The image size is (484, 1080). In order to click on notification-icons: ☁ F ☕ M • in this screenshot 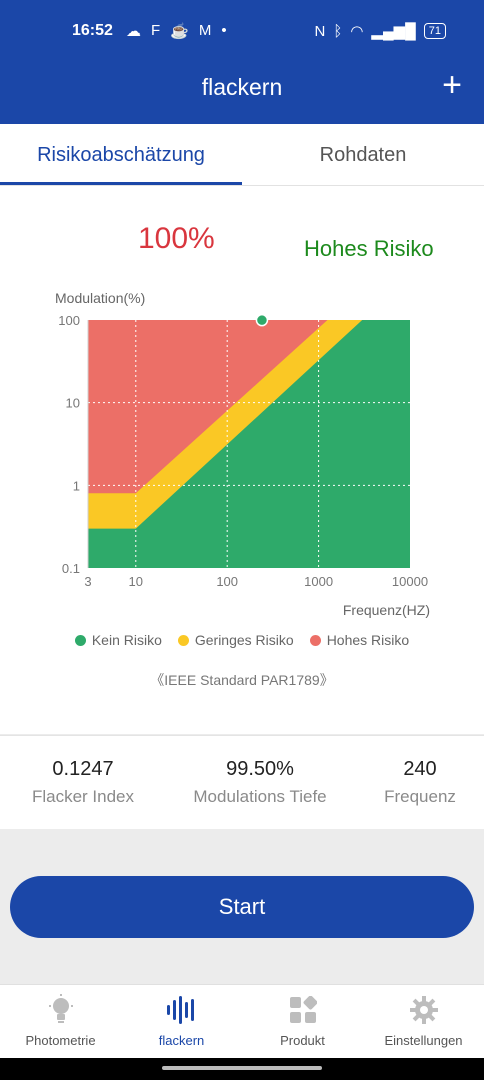, I will do `click(176, 31)`.